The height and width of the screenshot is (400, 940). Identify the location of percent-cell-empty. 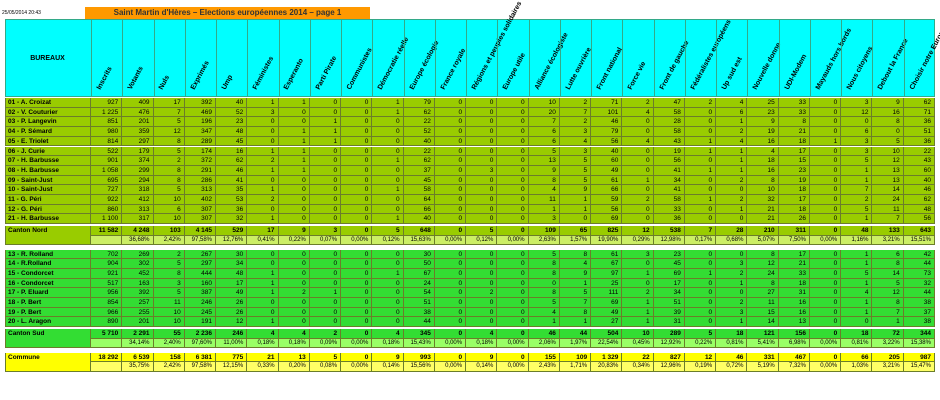
(107, 343).